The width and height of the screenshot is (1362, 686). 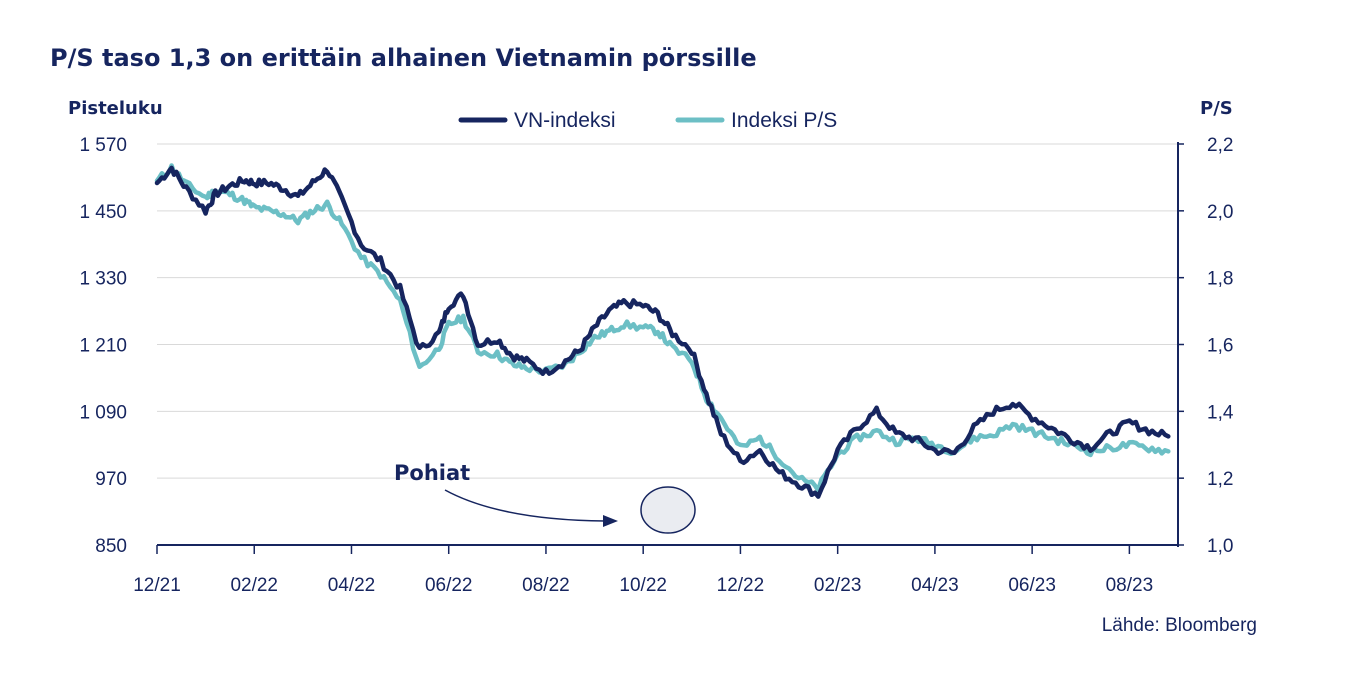 I want to click on y-axis-right-title: P/S, so click(x=1216, y=108).